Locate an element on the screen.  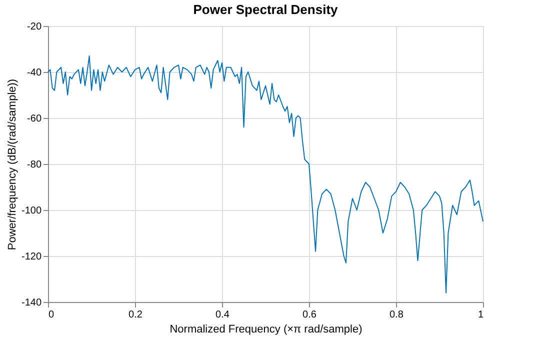
x-tick-label: 0.8 is located at coordinates (397, 315).